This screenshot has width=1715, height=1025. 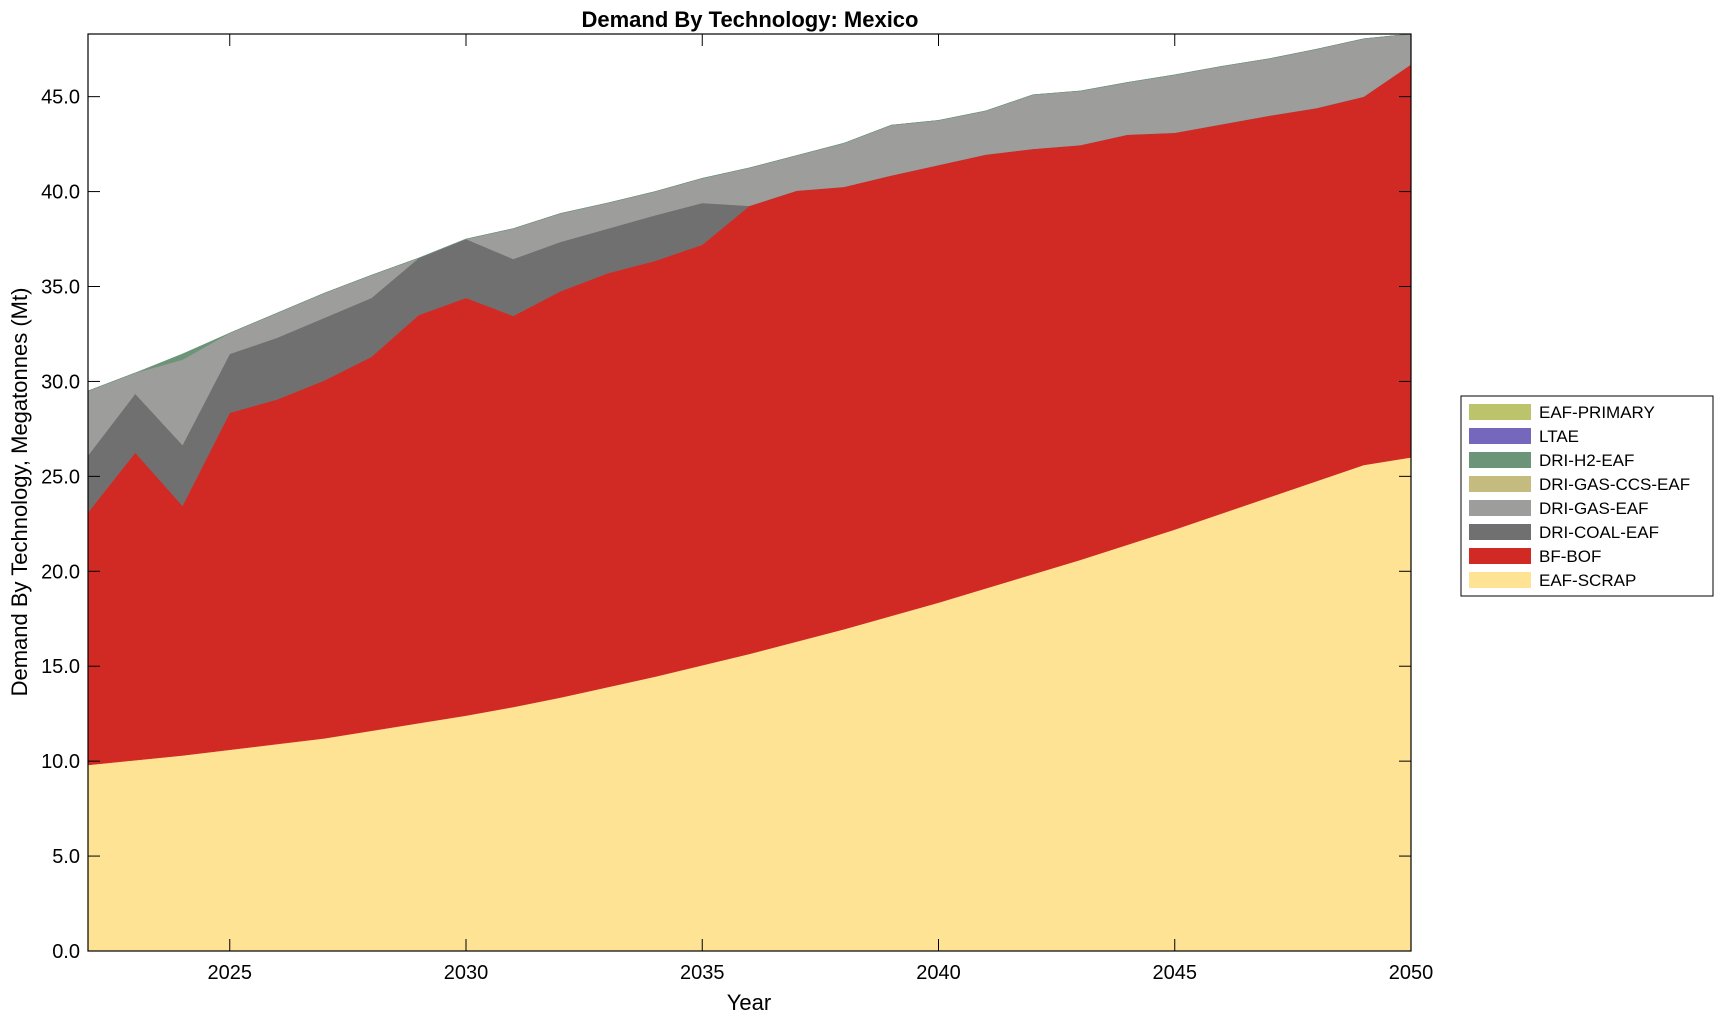 What do you see at coordinates (749, 1002) in the screenshot?
I see `x-axis-title: Year` at bounding box center [749, 1002].